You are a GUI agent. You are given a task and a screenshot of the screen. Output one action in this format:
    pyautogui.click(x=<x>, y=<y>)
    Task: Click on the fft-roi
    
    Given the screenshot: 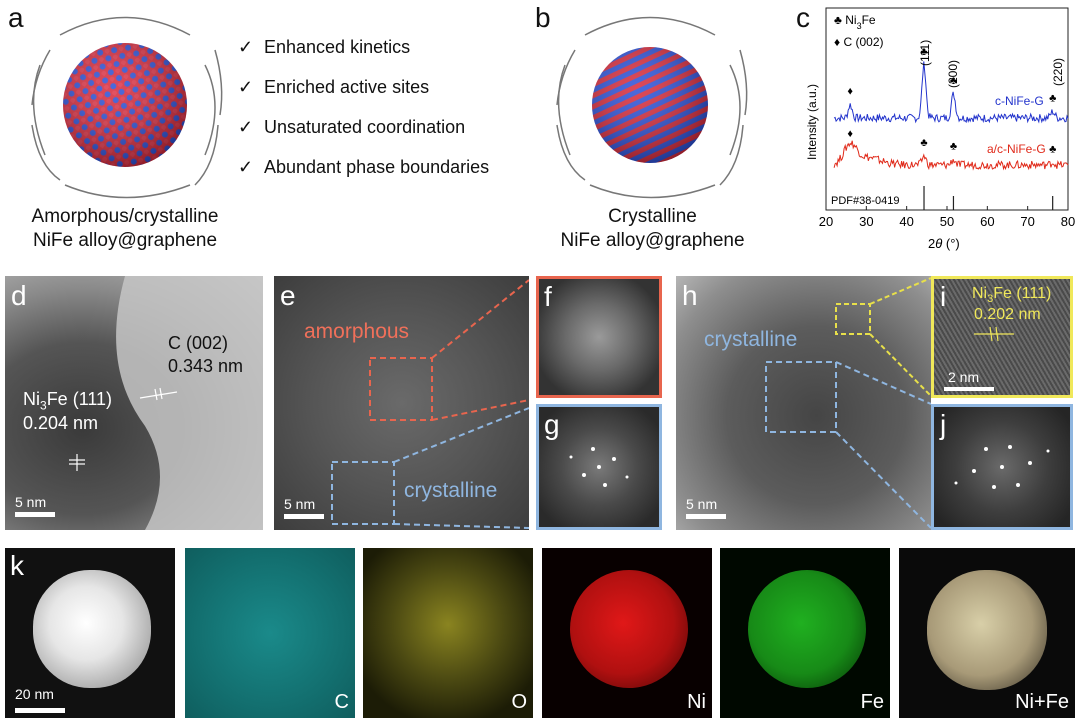 What is the action you would take?
    pyautogui.click(x=801, y=397)
    